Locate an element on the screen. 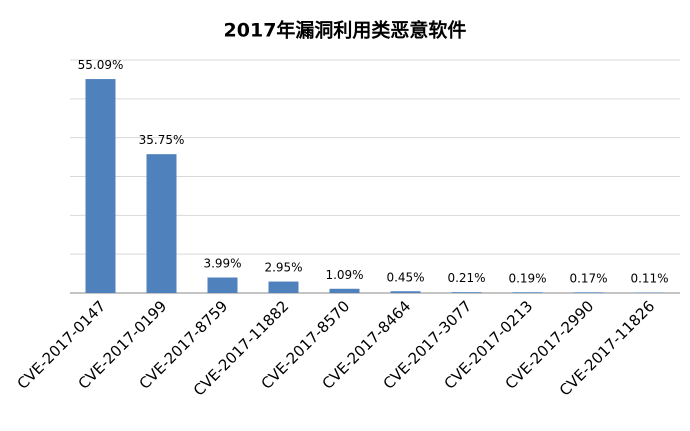  value-label: 0.17% is located at coordinates (588, 278).